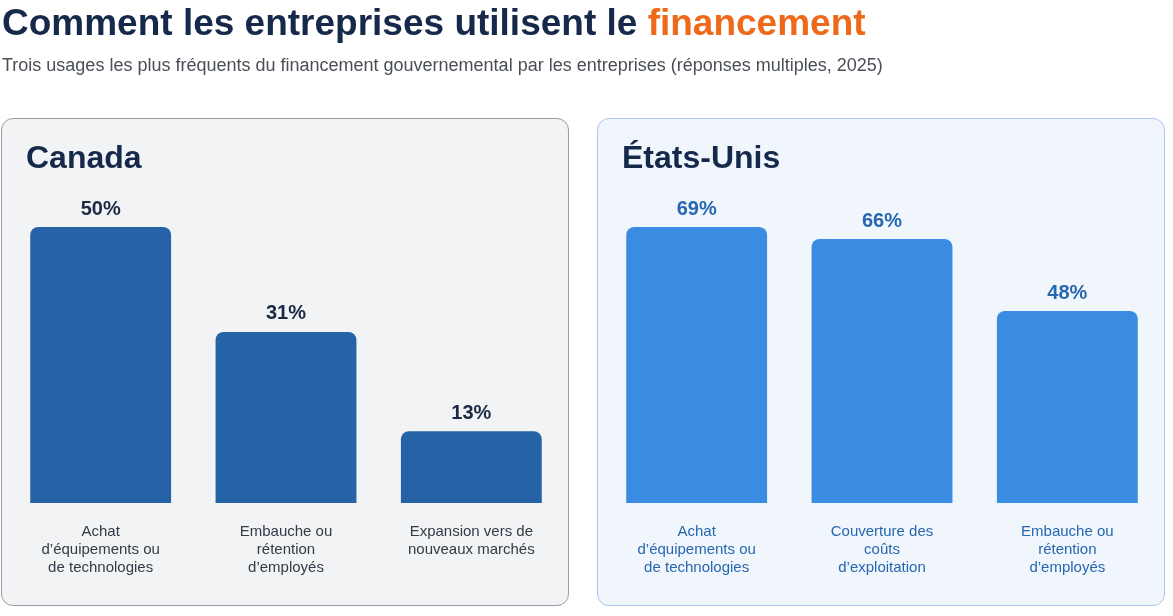 This screenshot has width=1173, height=616. I want to click on data-label: 66%, so click(882, 219).